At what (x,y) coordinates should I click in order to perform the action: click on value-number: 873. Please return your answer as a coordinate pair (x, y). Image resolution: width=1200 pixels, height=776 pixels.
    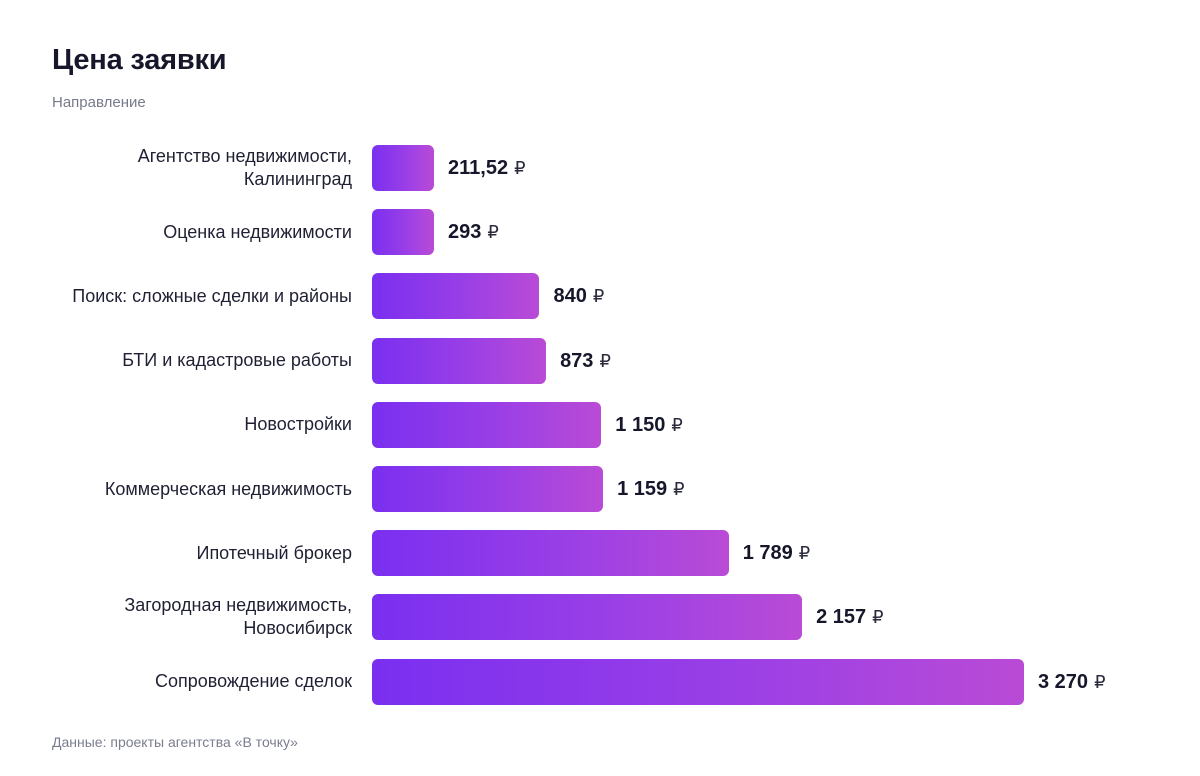
    Looking at the image, I should click on (577, 360).